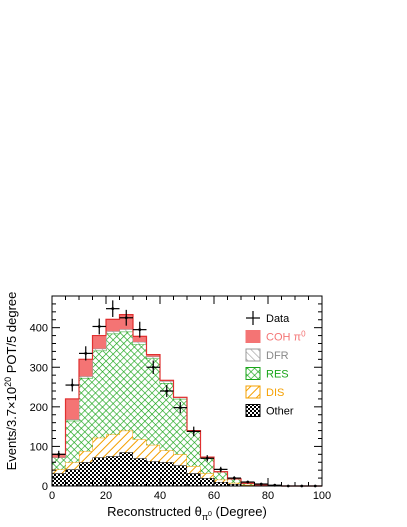  Describe the element at coordinates (253, 336) in the screenshot. I see `legend-swatch-coh` at that location.